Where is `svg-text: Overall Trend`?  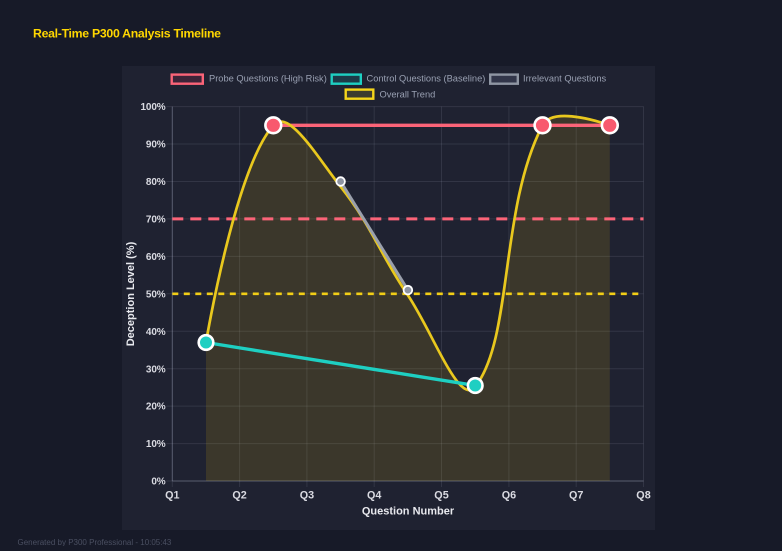 svg-text: Overall Trend is located at coordinates (408, 95).